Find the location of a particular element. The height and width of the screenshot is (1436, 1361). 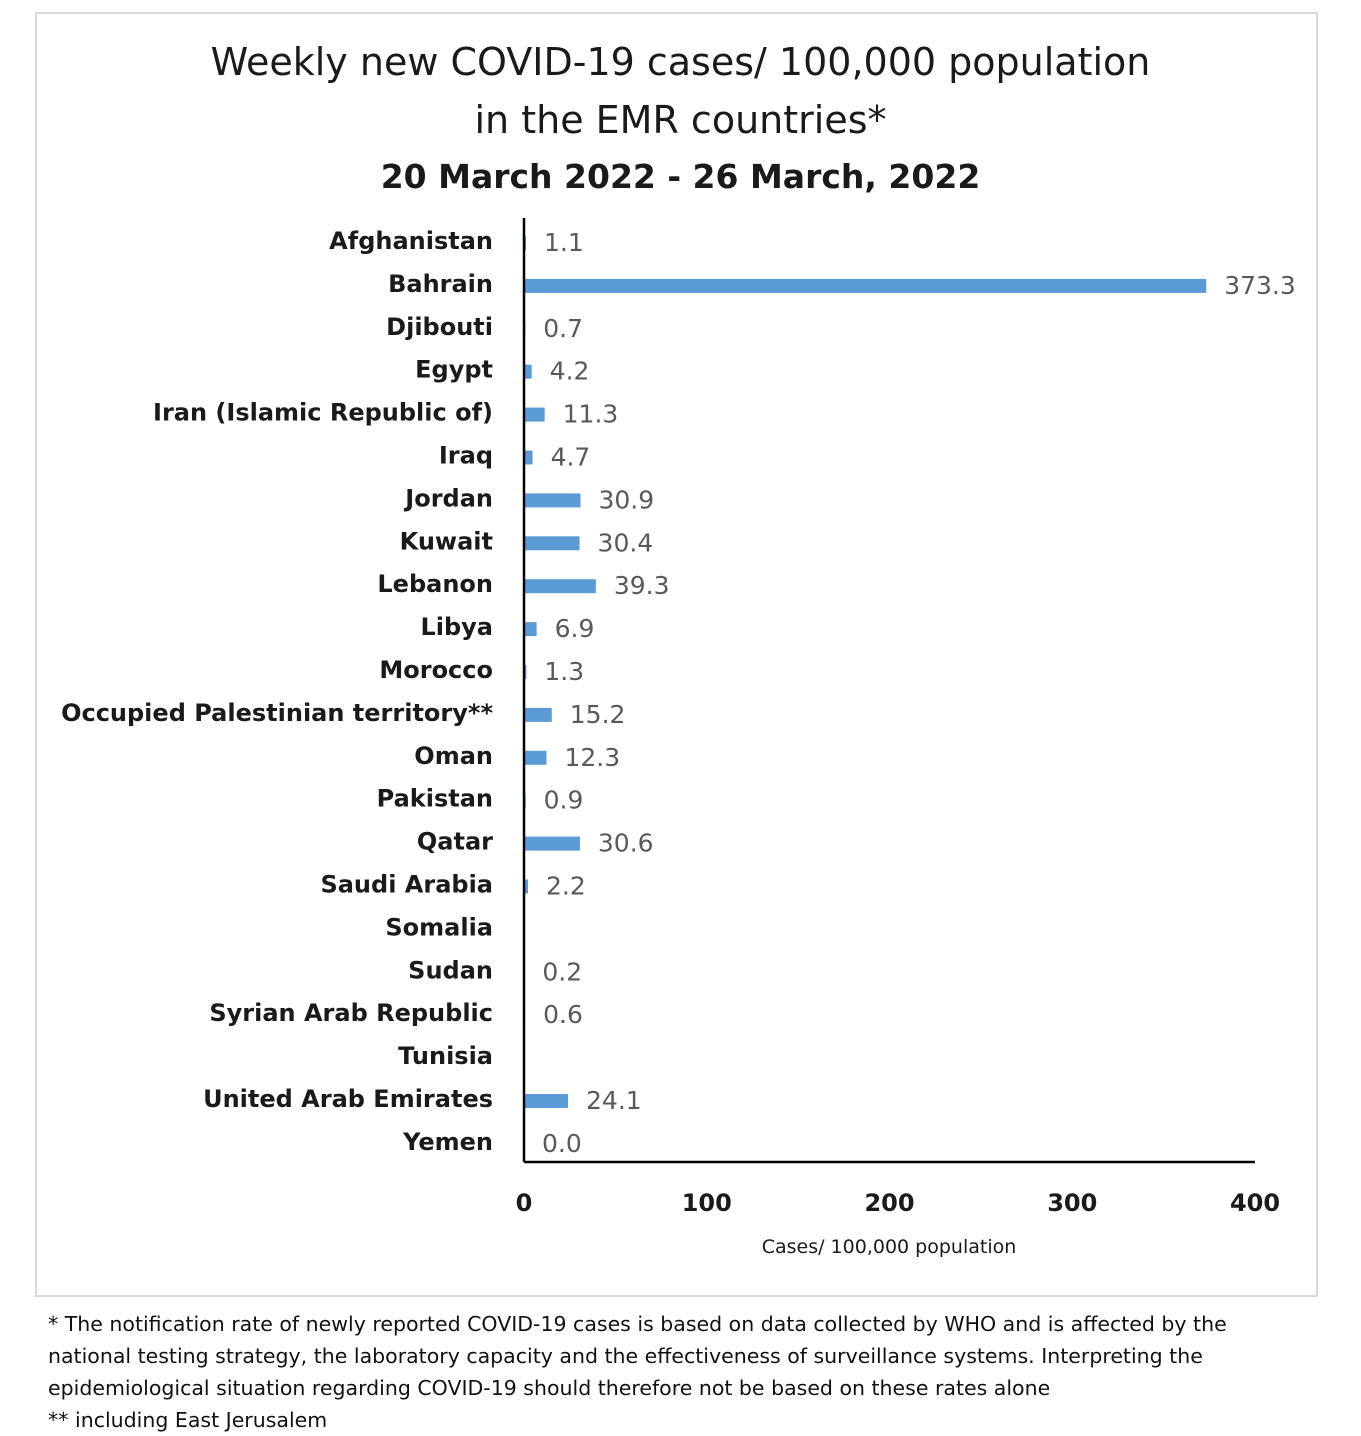

data-label: 24.1 is located at coordinates (614, 1100).